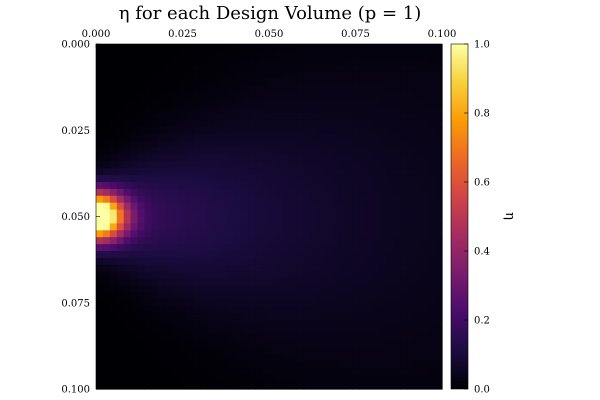 The height and width of the screenshot is (400, 600). What do you see at coordinates (482, 321) in the screenshot?
I see `colorbar-tick-label: 0.2` at bounding box center [482, 321].